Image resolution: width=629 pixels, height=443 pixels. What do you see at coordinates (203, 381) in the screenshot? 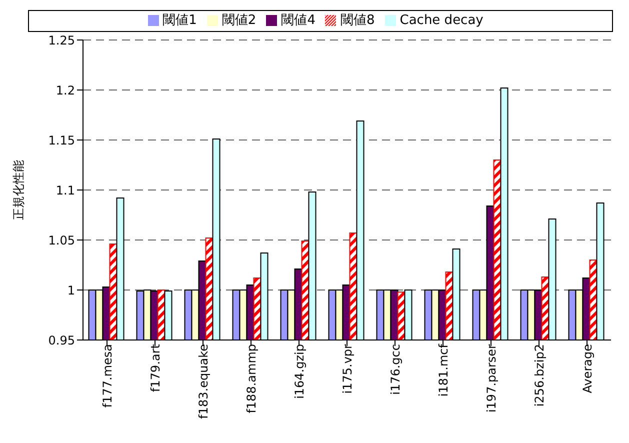
I see `x-tick-label: f183.equake` at bounding box center [203, 381].